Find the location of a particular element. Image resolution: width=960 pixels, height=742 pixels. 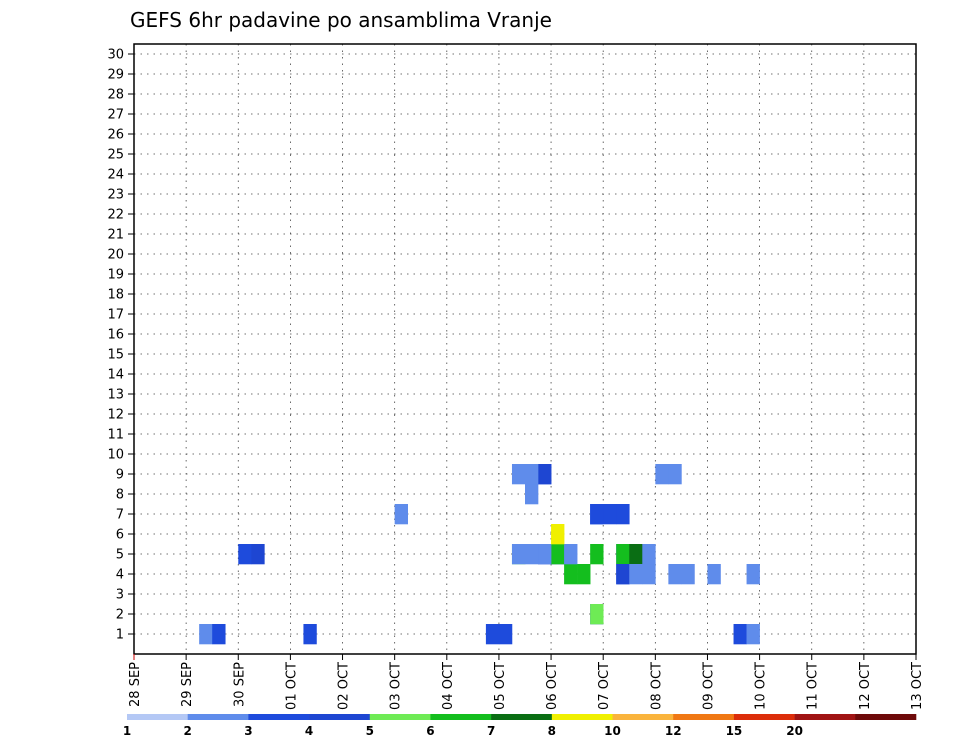

y-tick-label: 12 is located at coordinates (115, 415).